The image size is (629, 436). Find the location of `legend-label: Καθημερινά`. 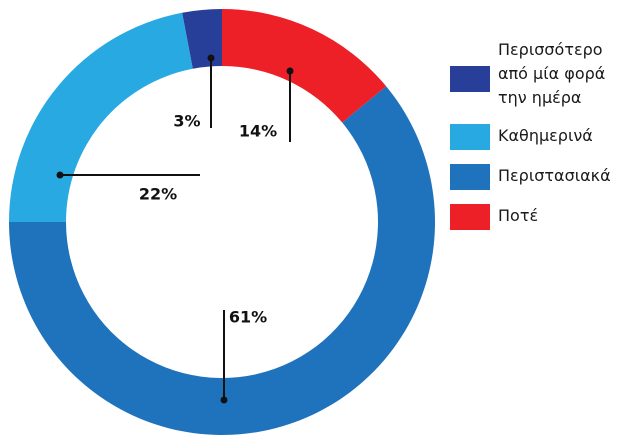

legend-label: Καθημερινά is located at coordinates (545, 135).